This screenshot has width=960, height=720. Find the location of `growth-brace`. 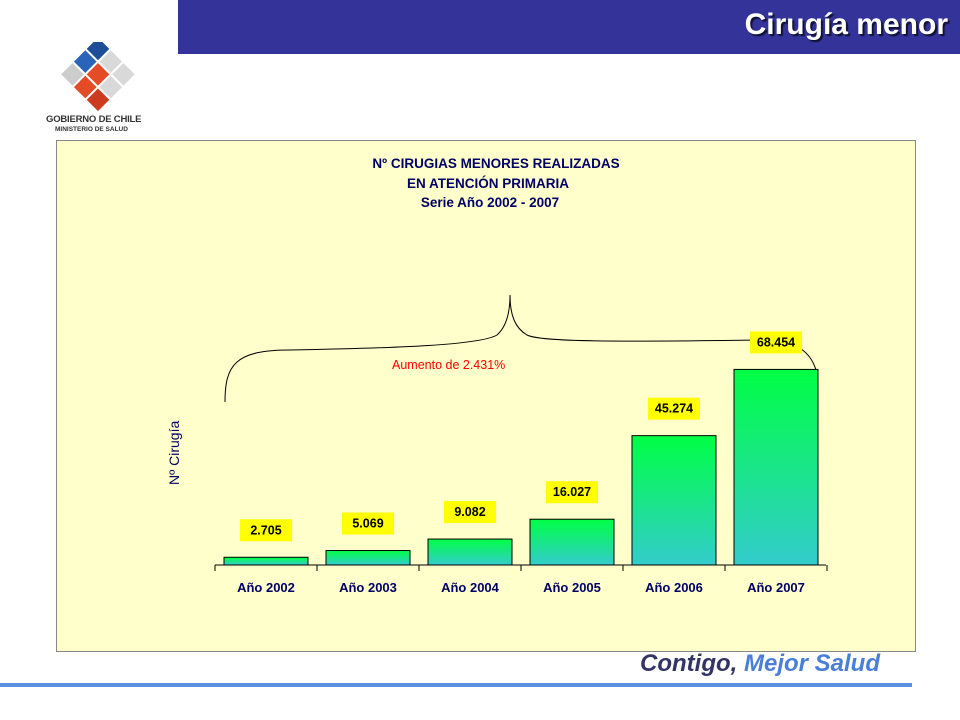

growth-brace is located at coordinates (521, 348).